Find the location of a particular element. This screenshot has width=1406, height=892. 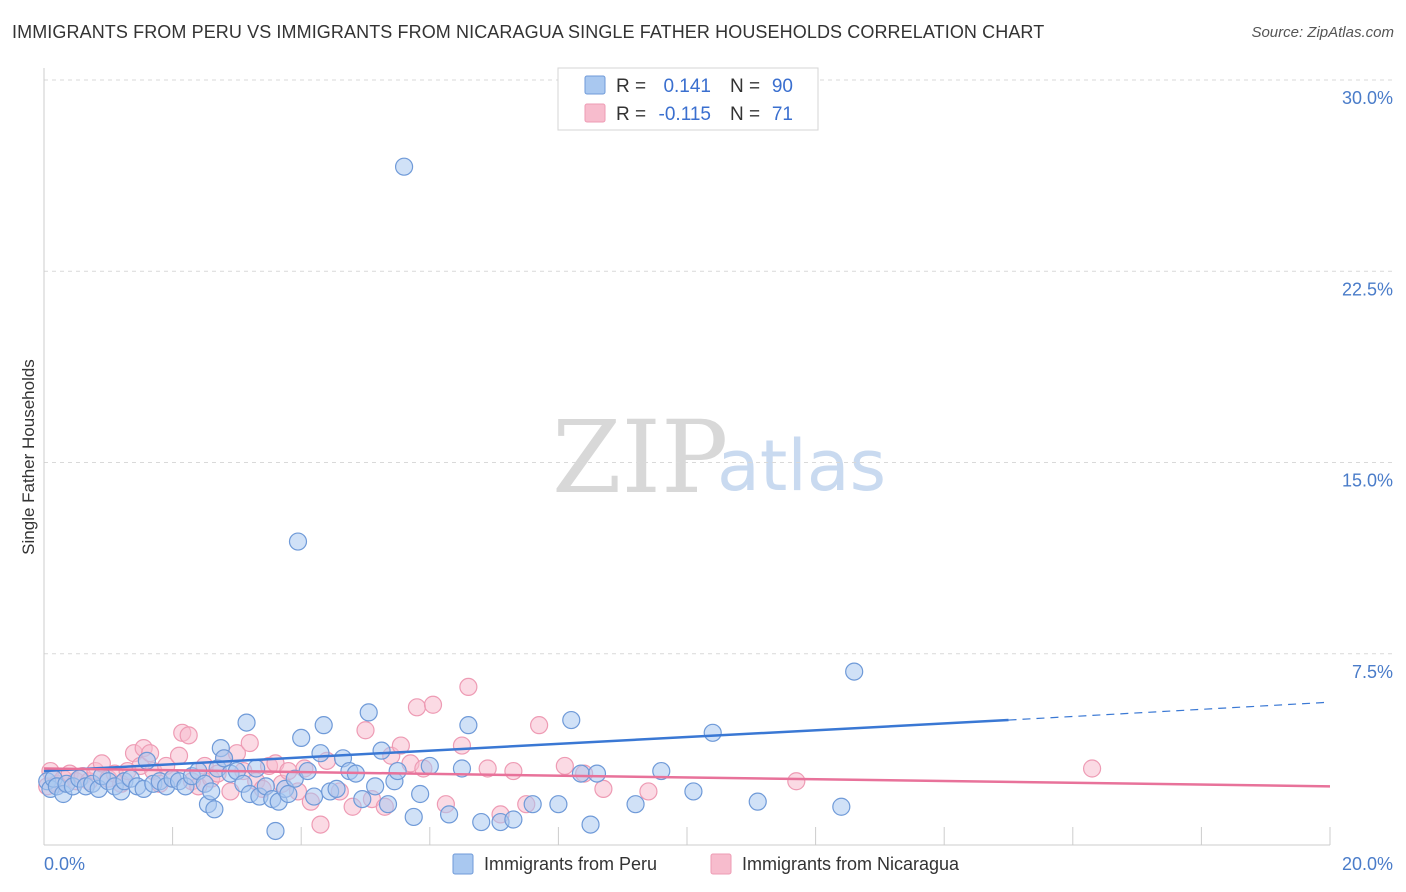

series-legend-swatch-nicaragua is located at coordinates (721, 864).